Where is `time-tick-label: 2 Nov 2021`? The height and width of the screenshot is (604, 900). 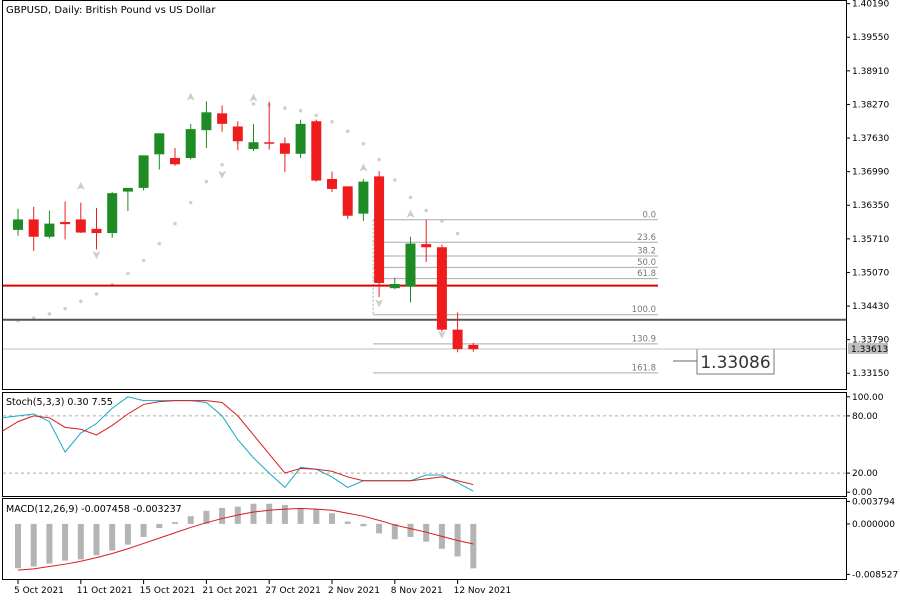
time-tick-label: 2 Nov 2021 is located at coordinates (354, 591).